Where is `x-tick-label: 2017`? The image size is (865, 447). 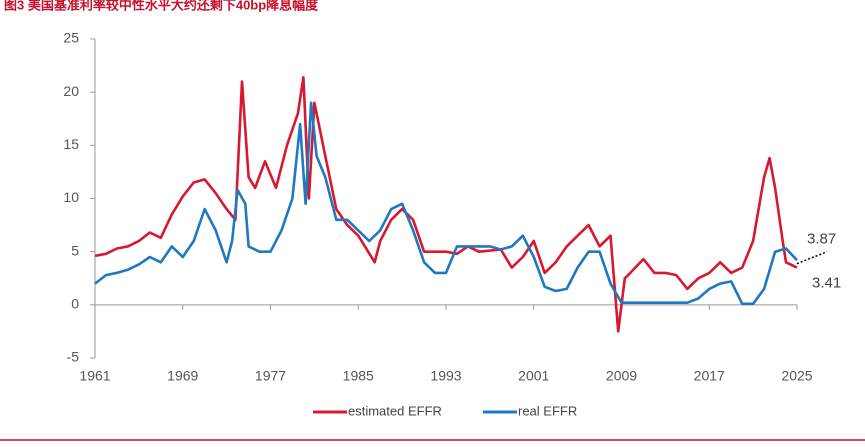 x-tick-label: 2017 is located at coordinates (709, 376).